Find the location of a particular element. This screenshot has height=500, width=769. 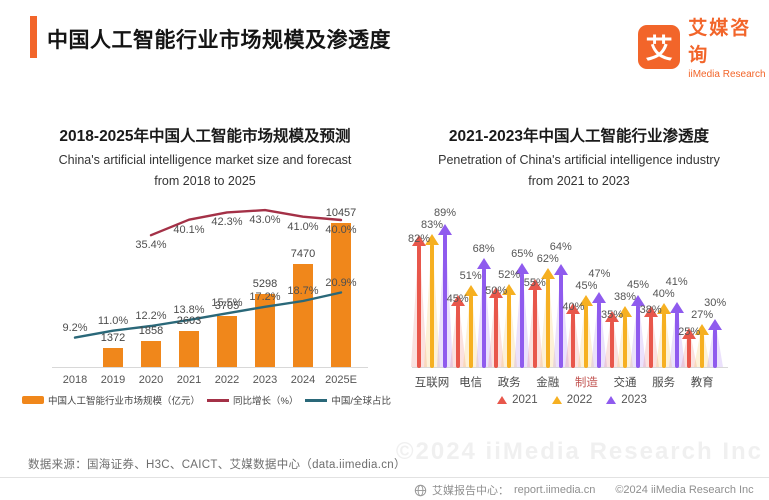

legend-item-2023: 2023 is located at coordinates (626, 400).